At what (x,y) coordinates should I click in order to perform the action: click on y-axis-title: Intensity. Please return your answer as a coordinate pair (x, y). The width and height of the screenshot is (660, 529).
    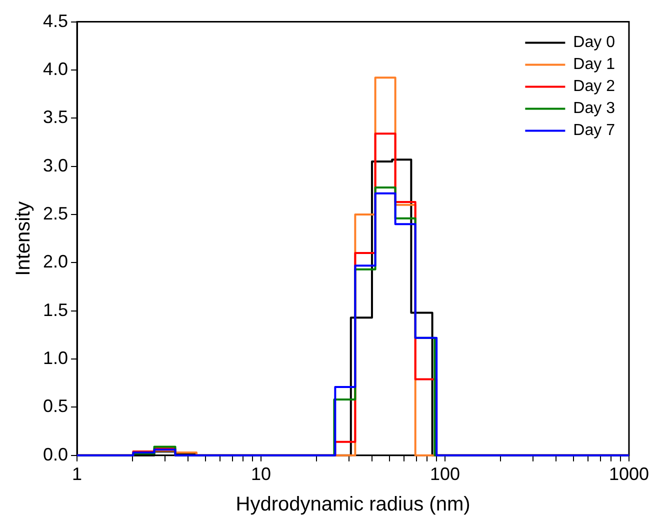
    Looking at the image, I should click on (23, 238).